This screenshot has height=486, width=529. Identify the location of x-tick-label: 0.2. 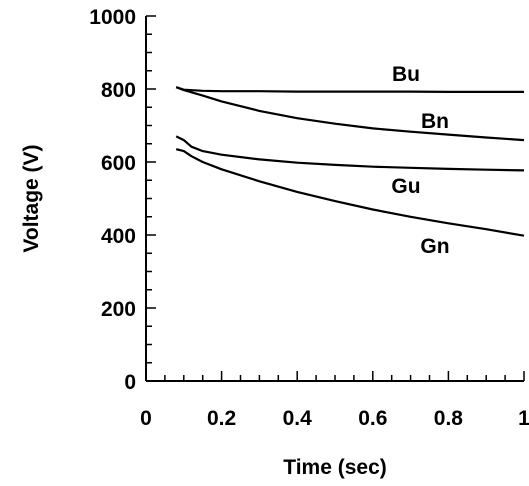
(221, 418).